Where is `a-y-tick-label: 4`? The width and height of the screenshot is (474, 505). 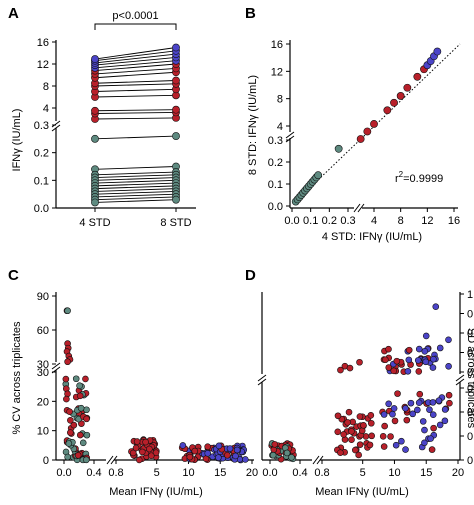
a-y-tick-label: 4 is located at coordinates (46, 109).